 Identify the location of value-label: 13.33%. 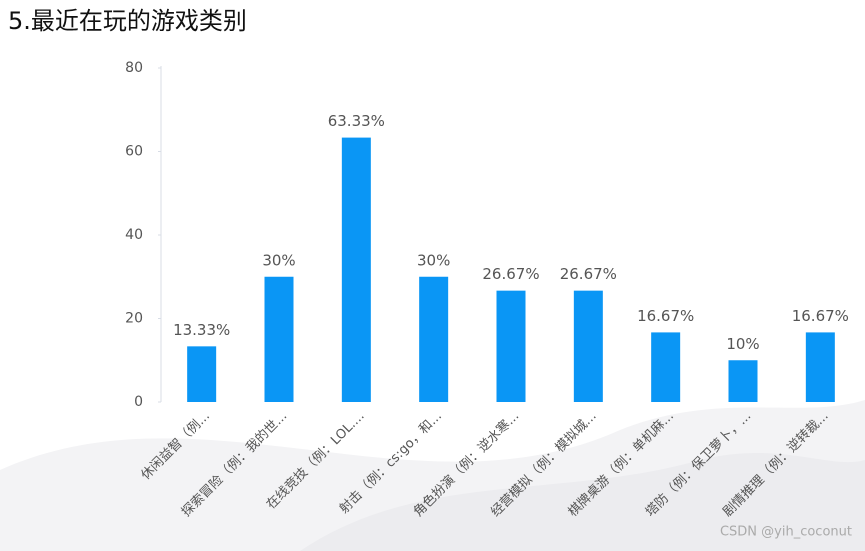
(201, 330).